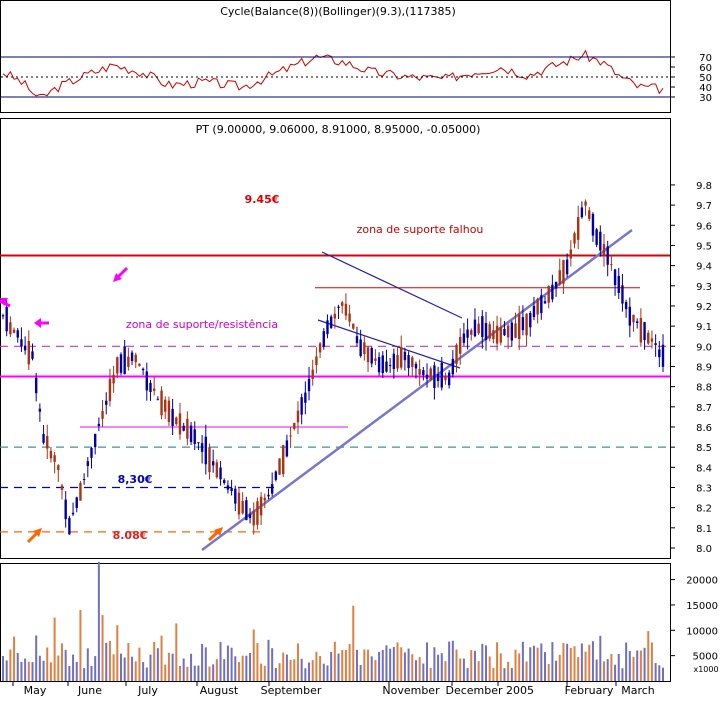 The image size is (723, 701). I want to click on rsi-tick-label: 50, so click(705, 78).